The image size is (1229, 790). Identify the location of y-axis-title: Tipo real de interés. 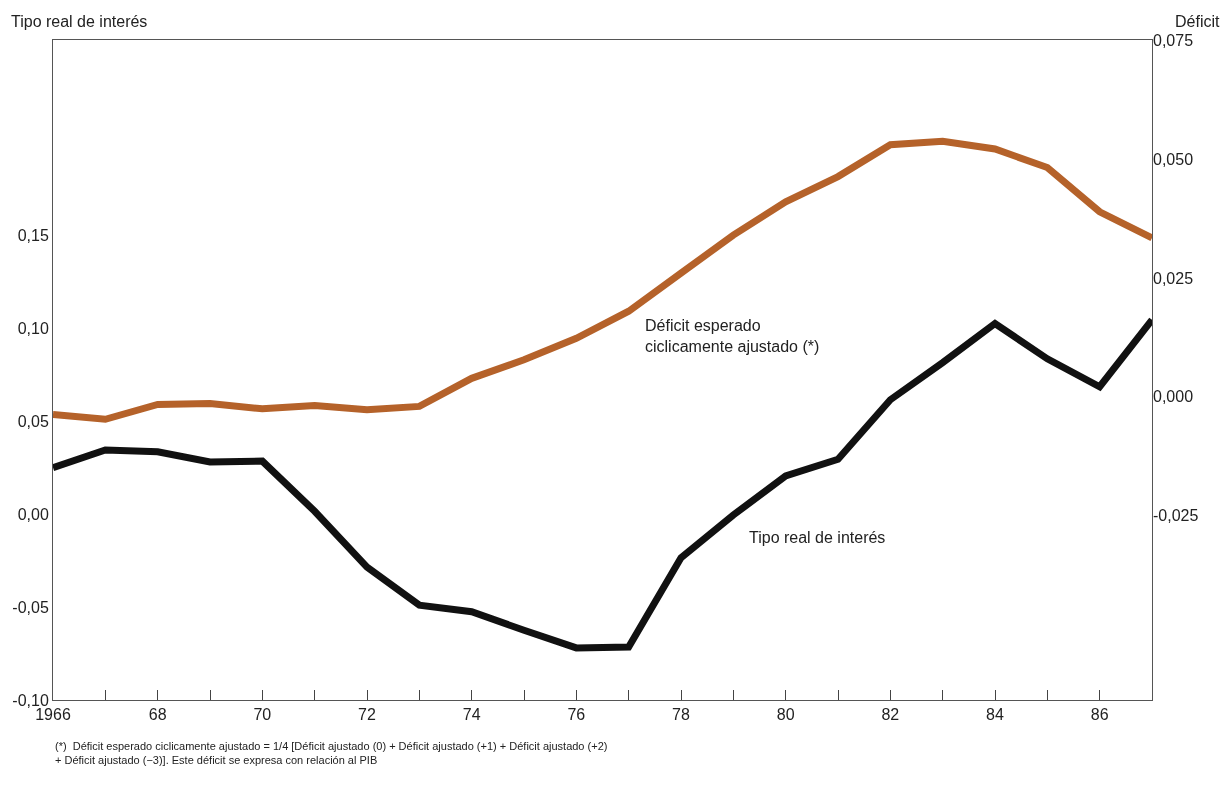
(79, 21).